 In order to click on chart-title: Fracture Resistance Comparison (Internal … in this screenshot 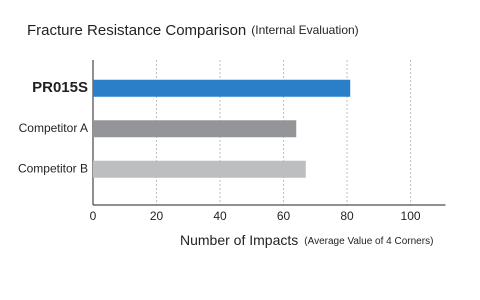, I will do `click(193, 30)`.